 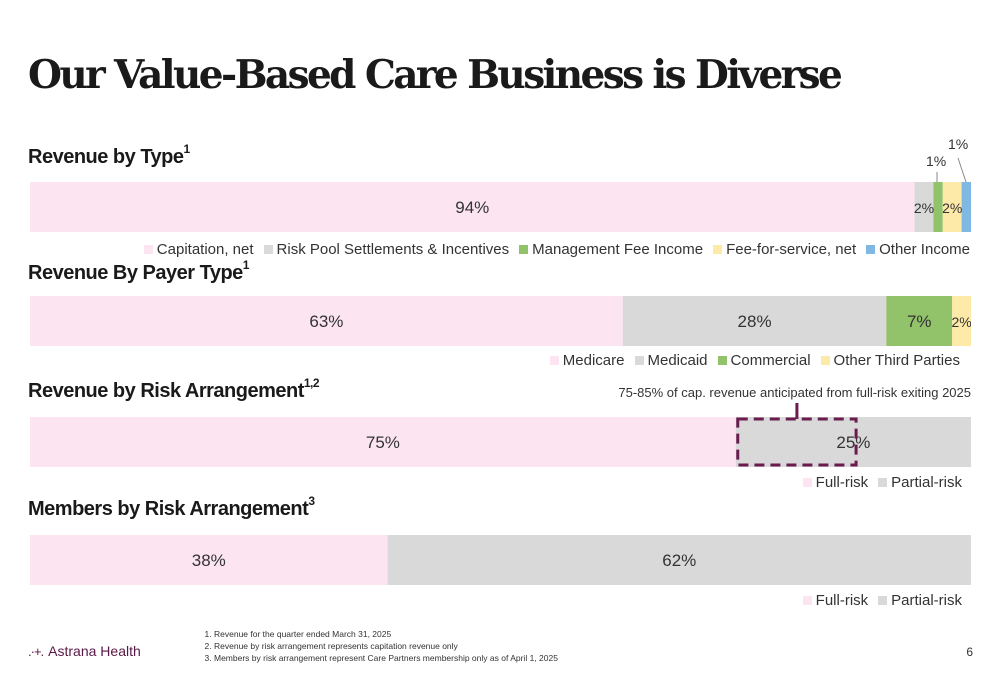 I want to click on bar-revenue-by-risk: 75% 25%, so click(x=500, y=435).